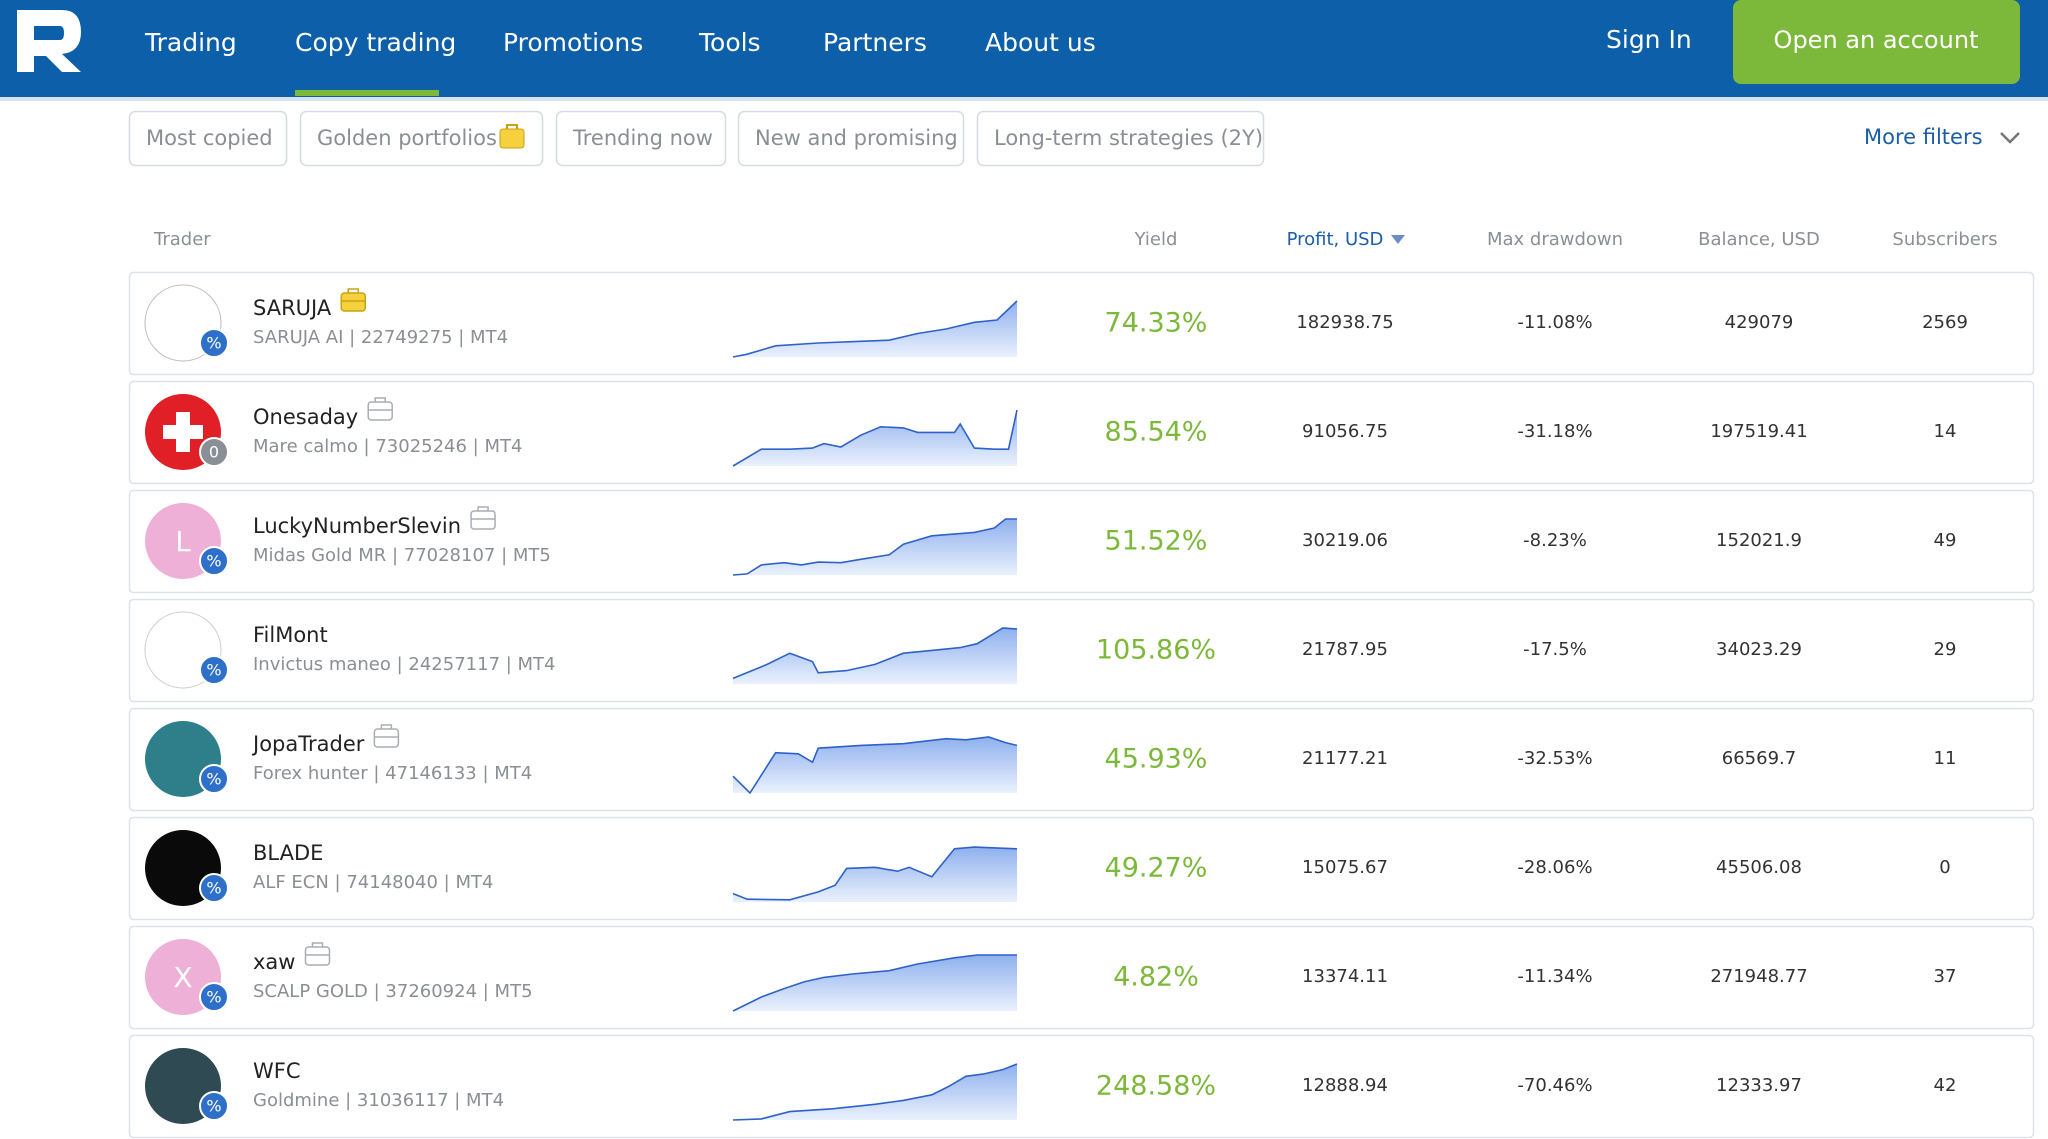  Describe the element at coordinates (1156, 541) in the screenshot. I see `yield: 51.52%` at that location.